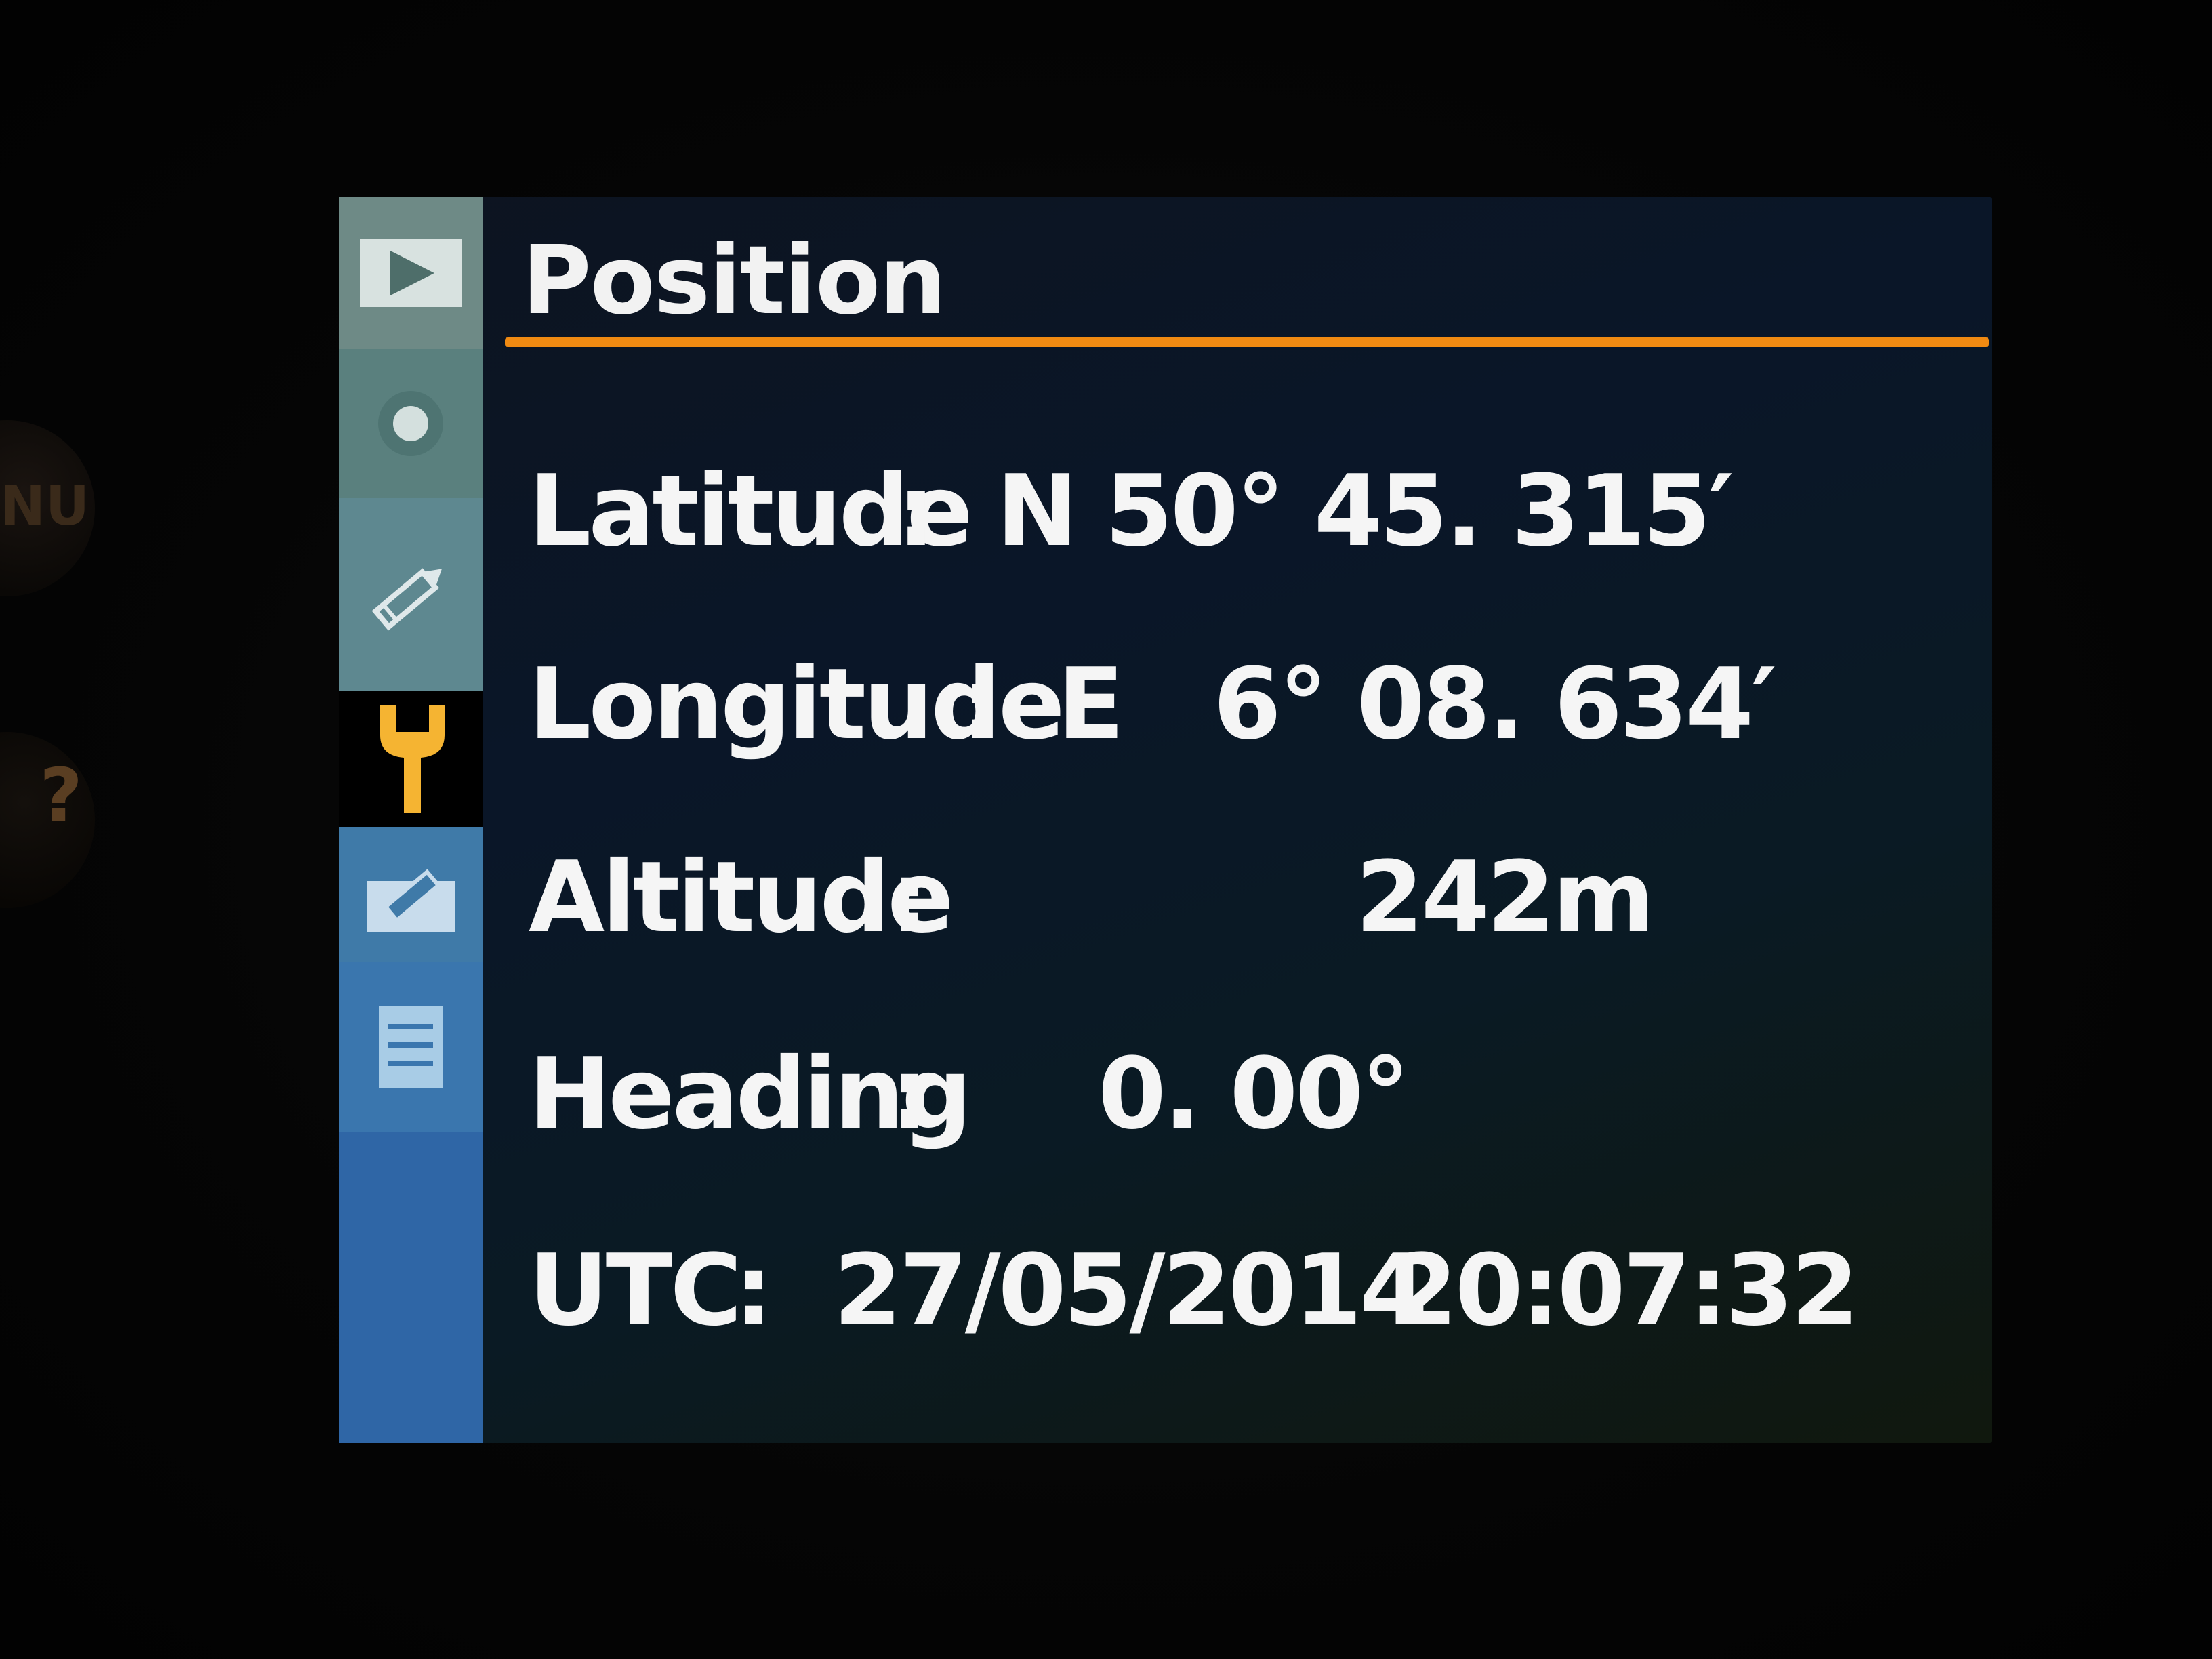 The height and width of the screenshot is (1659, 2212). What do you see at coordinates (1254, 1094) in the screenshot?
I see `heading-value: 0. 00°` at bounding box center [1254, 1094].